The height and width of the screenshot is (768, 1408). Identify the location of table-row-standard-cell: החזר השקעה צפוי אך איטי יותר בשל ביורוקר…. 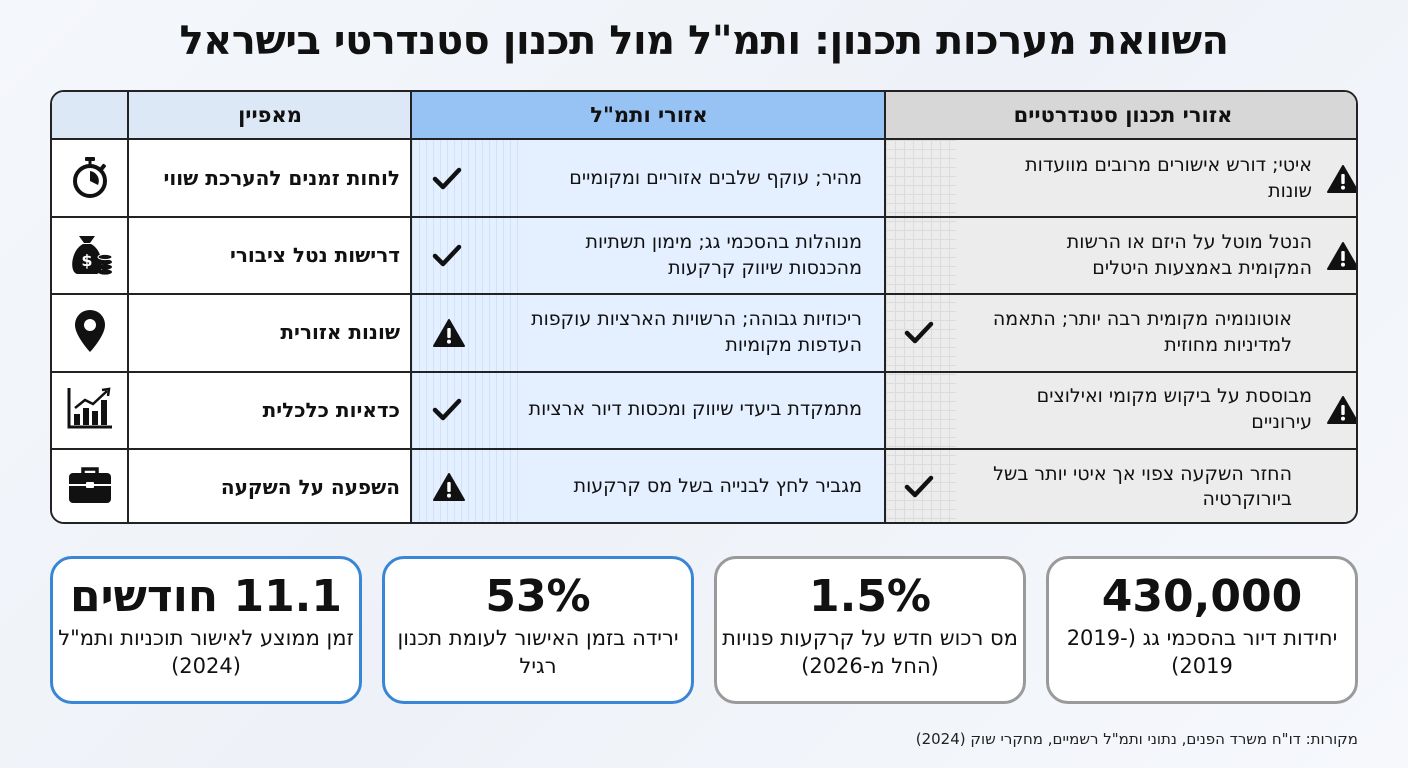
(1121, 485).